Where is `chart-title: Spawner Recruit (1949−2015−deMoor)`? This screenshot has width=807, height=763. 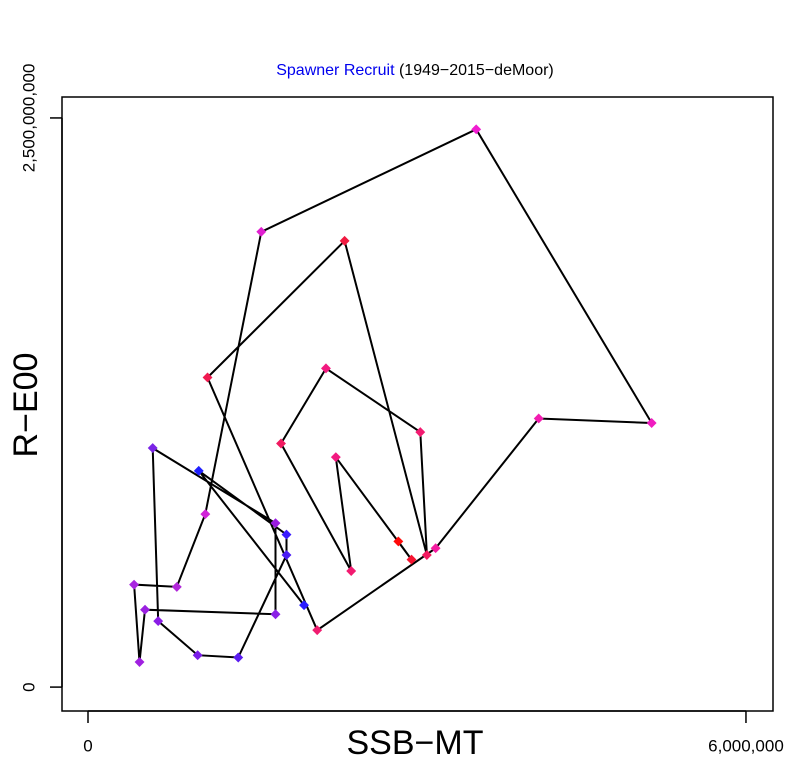 chart-title: Spawner Recruit (1949−2015−deMoor) is located at coordinates (415, 70).